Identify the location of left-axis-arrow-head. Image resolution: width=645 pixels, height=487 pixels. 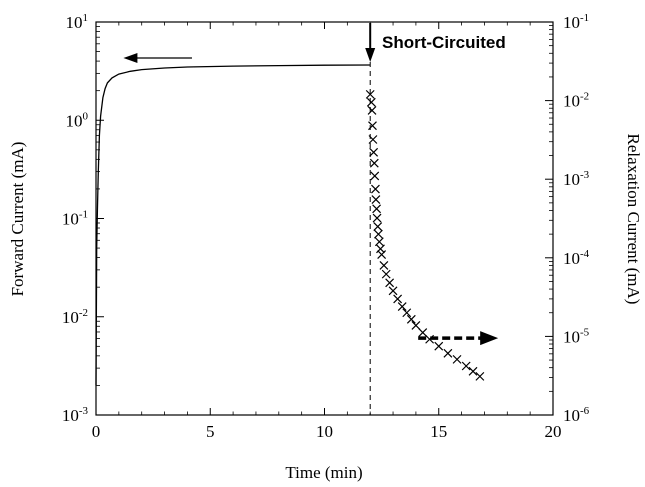
(130, 58).